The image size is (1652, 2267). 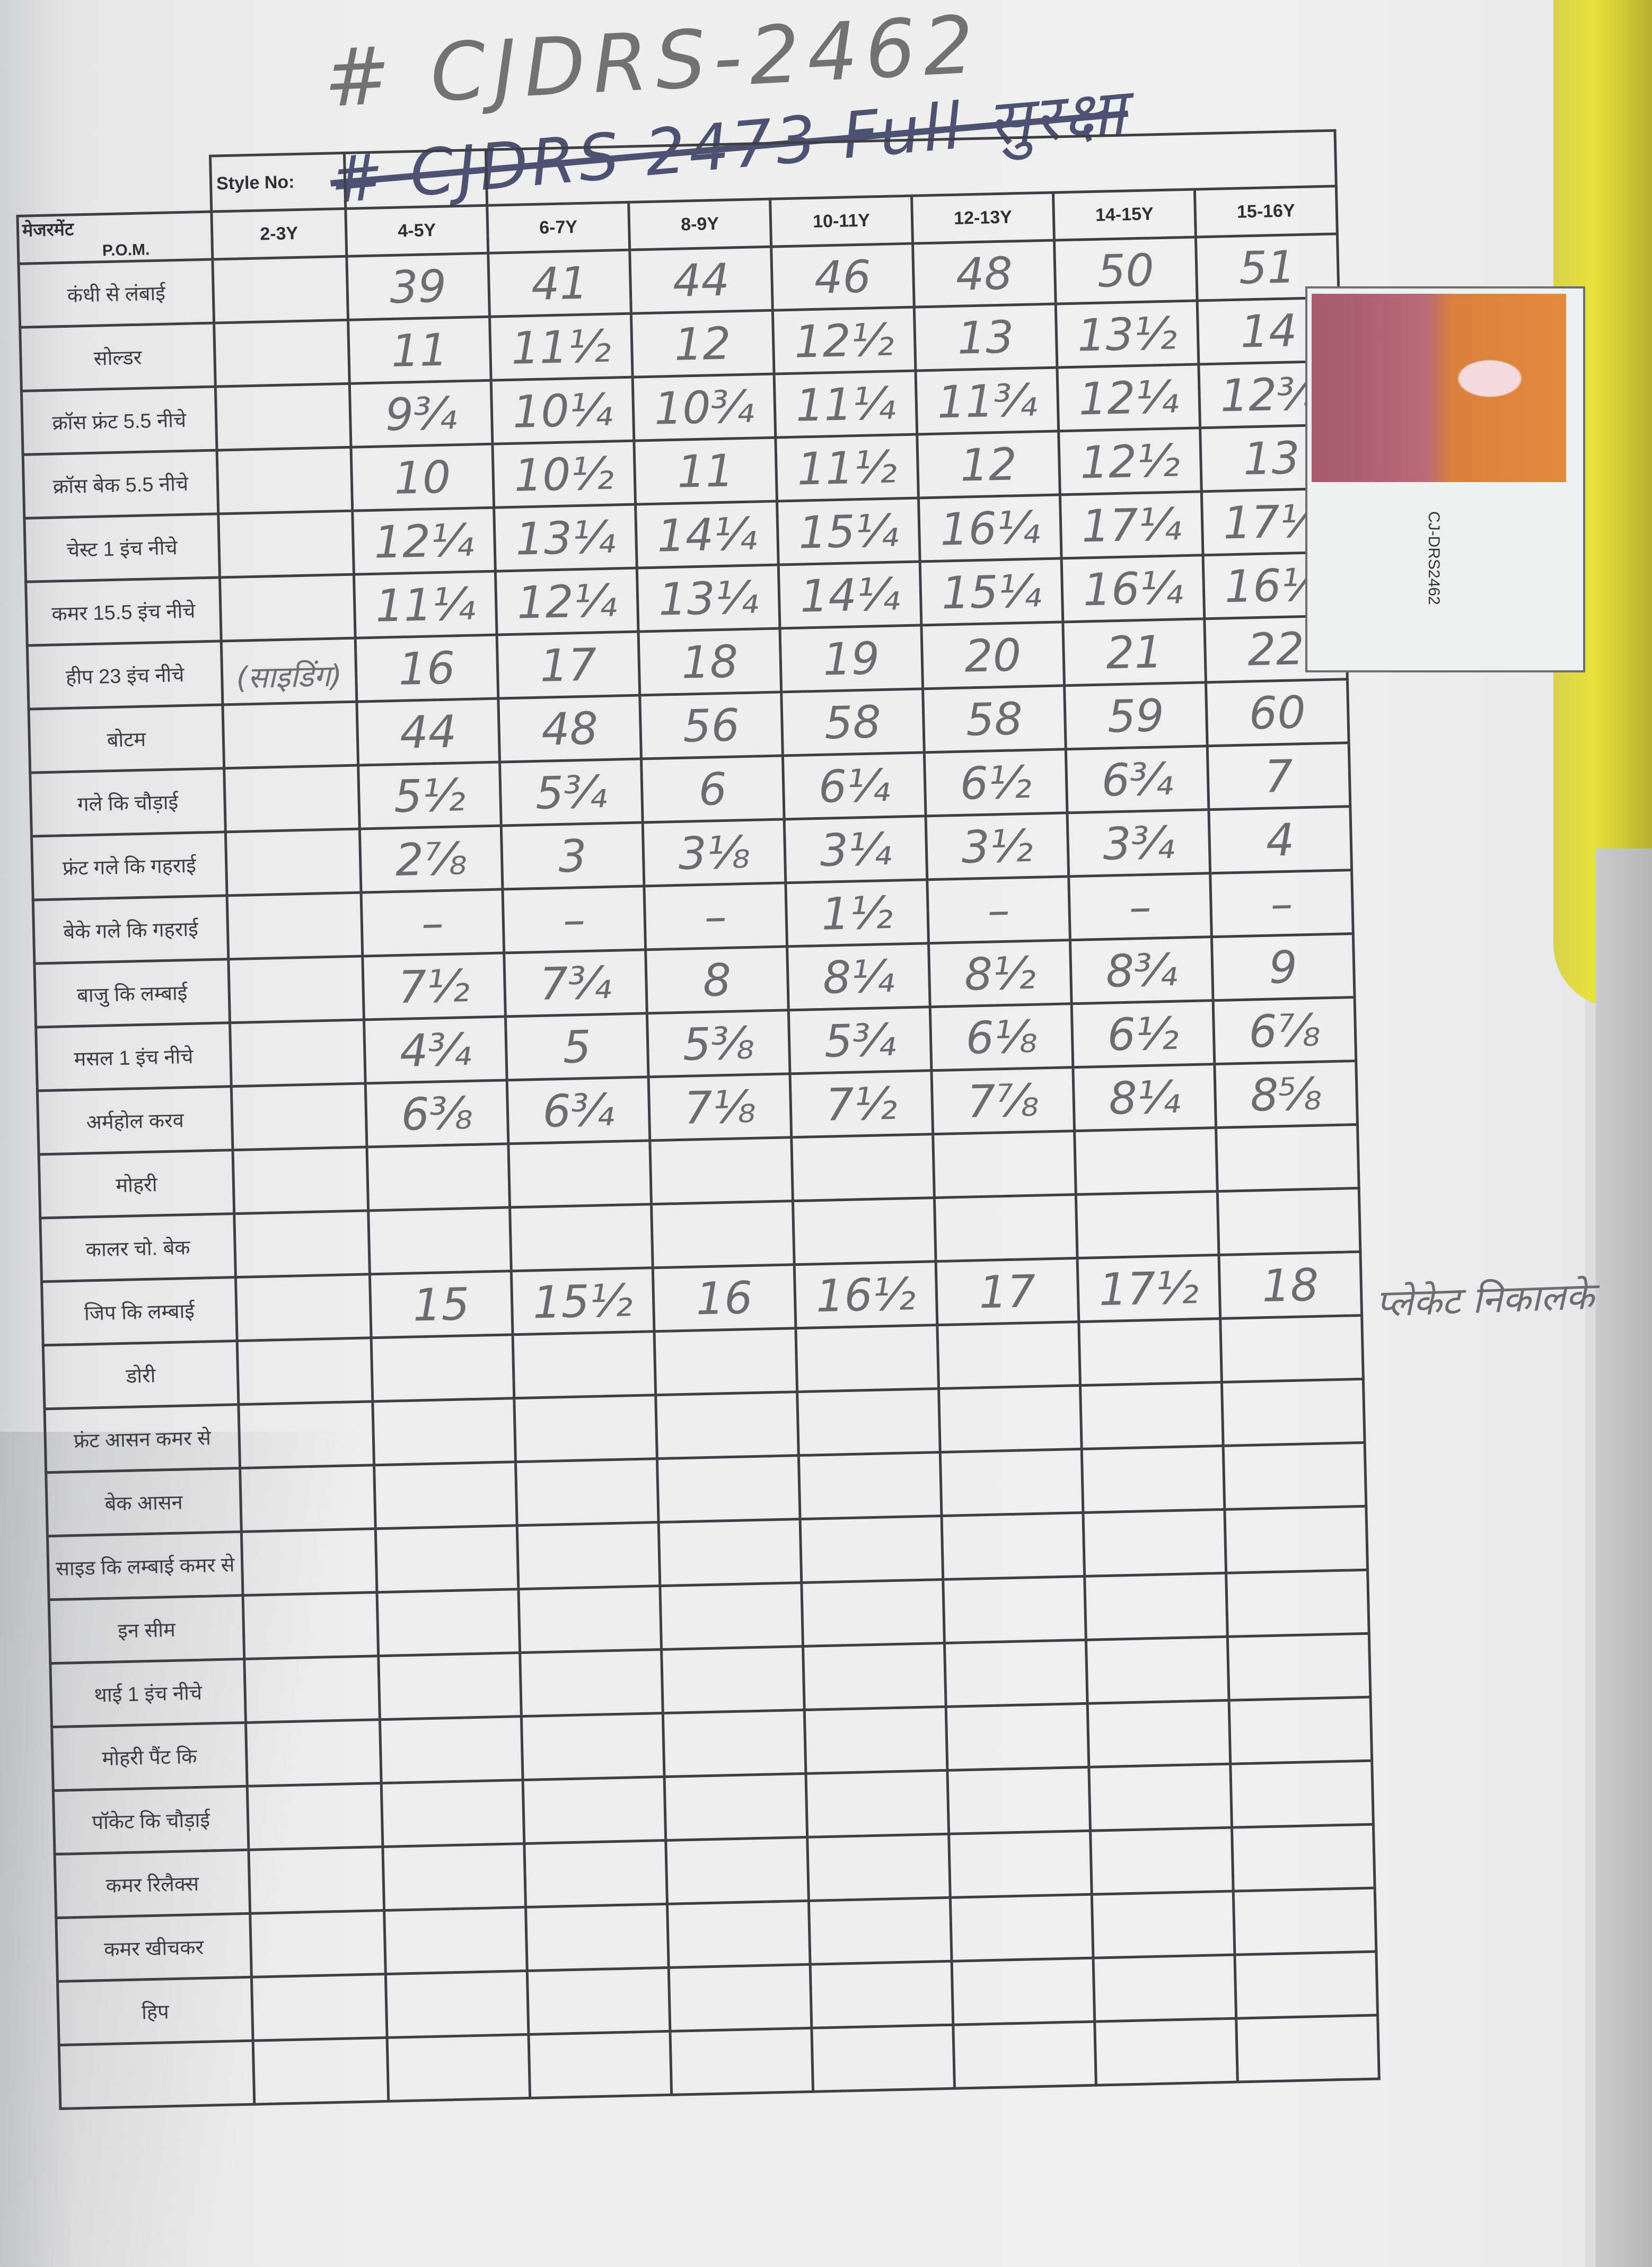 I want to click on measurement-cell: 46, so click(x=843, y=277).